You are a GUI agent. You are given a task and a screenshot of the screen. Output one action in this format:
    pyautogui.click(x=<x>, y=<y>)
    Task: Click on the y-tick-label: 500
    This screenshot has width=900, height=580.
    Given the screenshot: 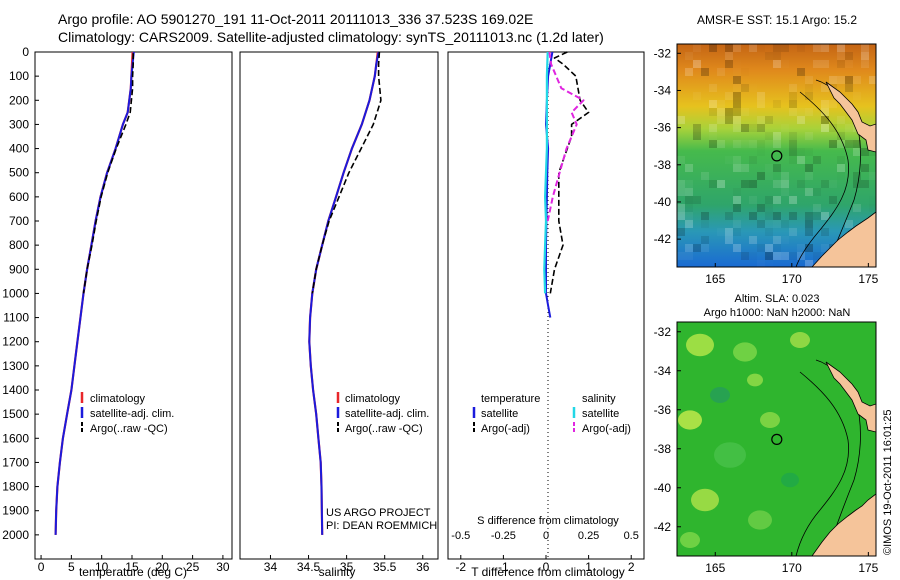 What is the action you would take?
    pyautogui.click(x=19, y=173)
    